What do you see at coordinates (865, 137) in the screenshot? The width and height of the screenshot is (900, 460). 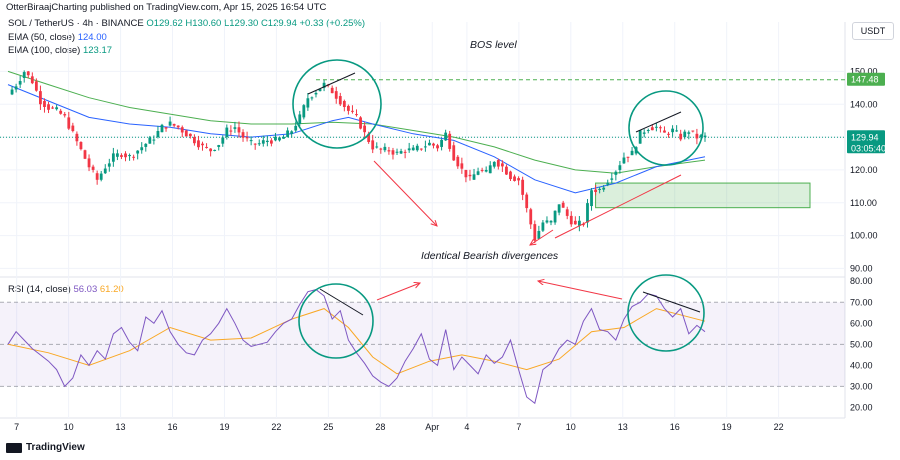 I see `current-price-label: 129.94` at bounding box center [865, 137].